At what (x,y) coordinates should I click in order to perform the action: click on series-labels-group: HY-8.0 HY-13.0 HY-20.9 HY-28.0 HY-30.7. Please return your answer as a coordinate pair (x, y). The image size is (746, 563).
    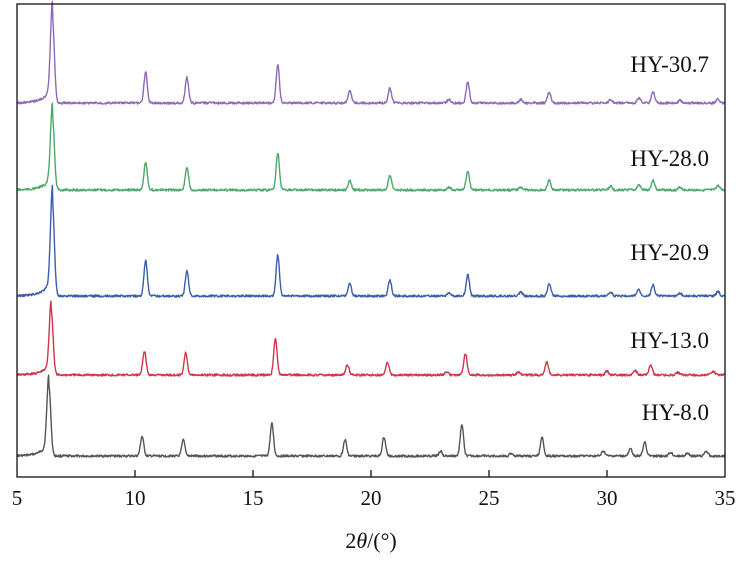
    Looking at the image, I should click on (669, 238).